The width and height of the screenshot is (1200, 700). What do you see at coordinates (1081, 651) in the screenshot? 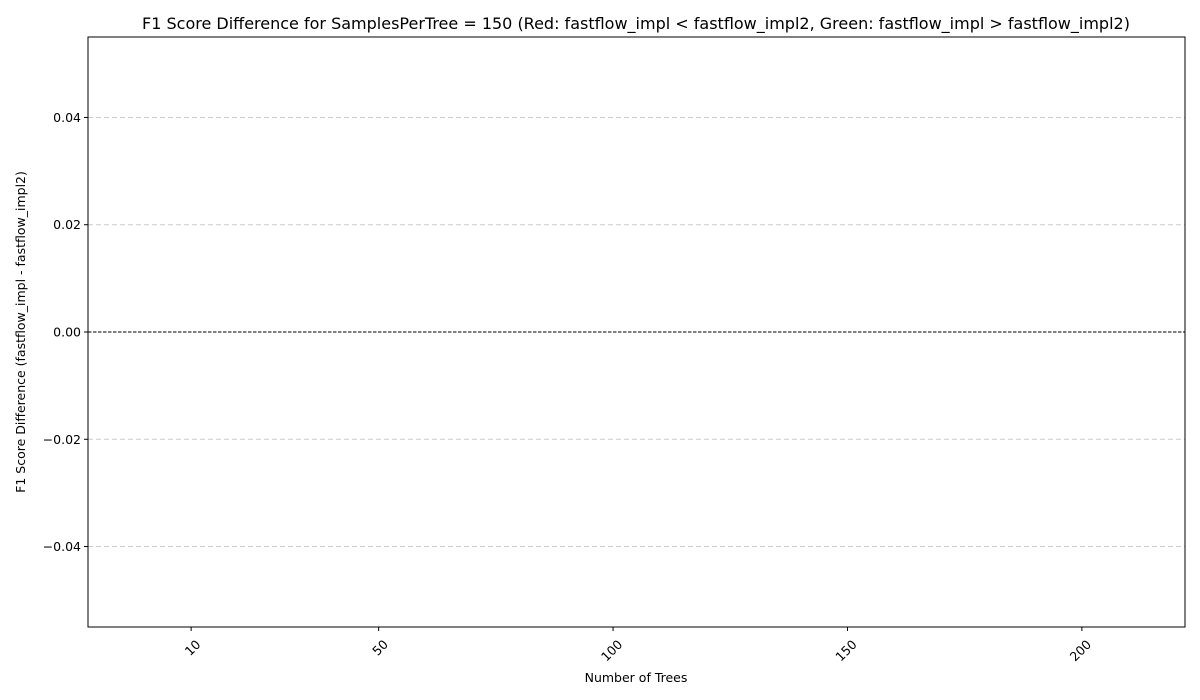
I see `x-tick-label: 200` at bounding box center [1081, 651].